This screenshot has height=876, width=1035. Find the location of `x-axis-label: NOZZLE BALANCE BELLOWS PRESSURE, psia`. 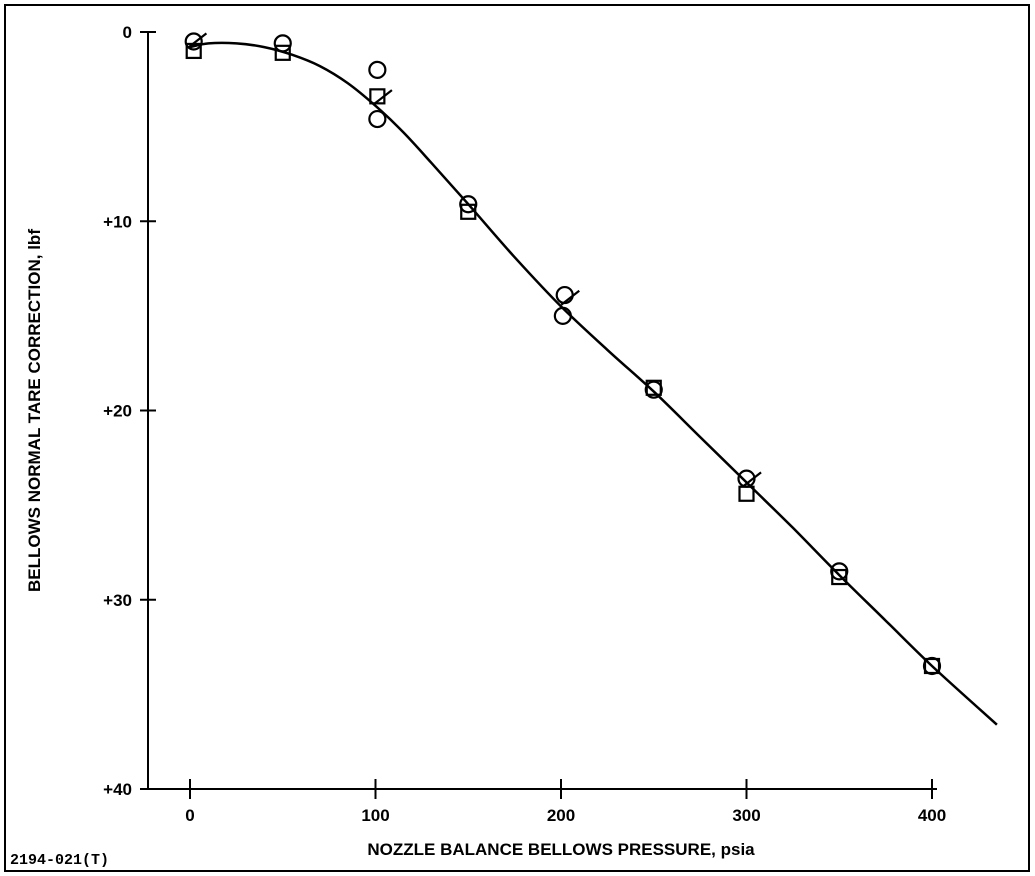

x-axis-label: NOZZLE BALANCE BELLOWS PRESSURE, psia is located at coordinates (561, 849).